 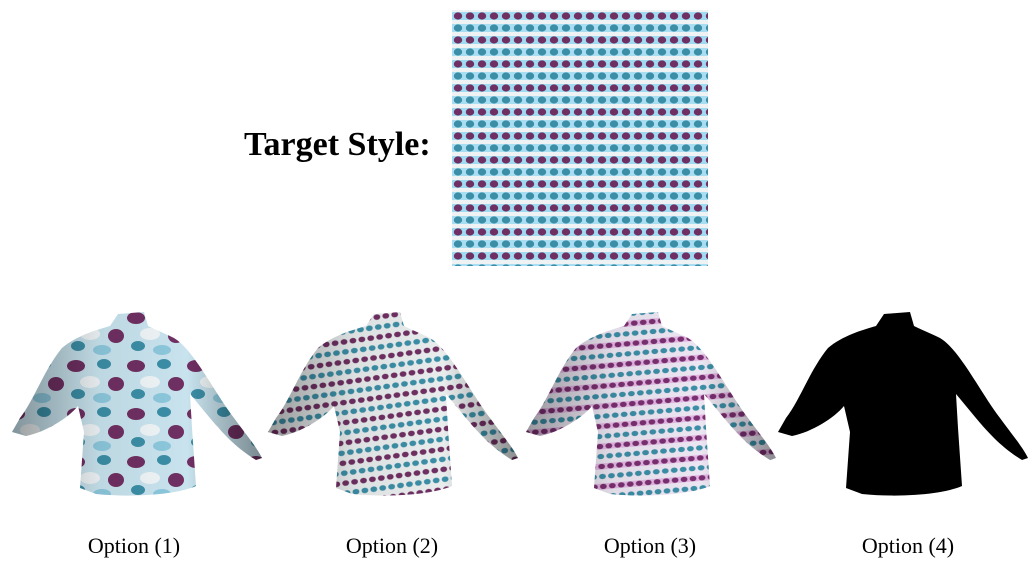 What do you see at coordinates (908, 545) in the screenshot?
I see `option-4-caption: Option (4)` at bounding box center [908, 545].